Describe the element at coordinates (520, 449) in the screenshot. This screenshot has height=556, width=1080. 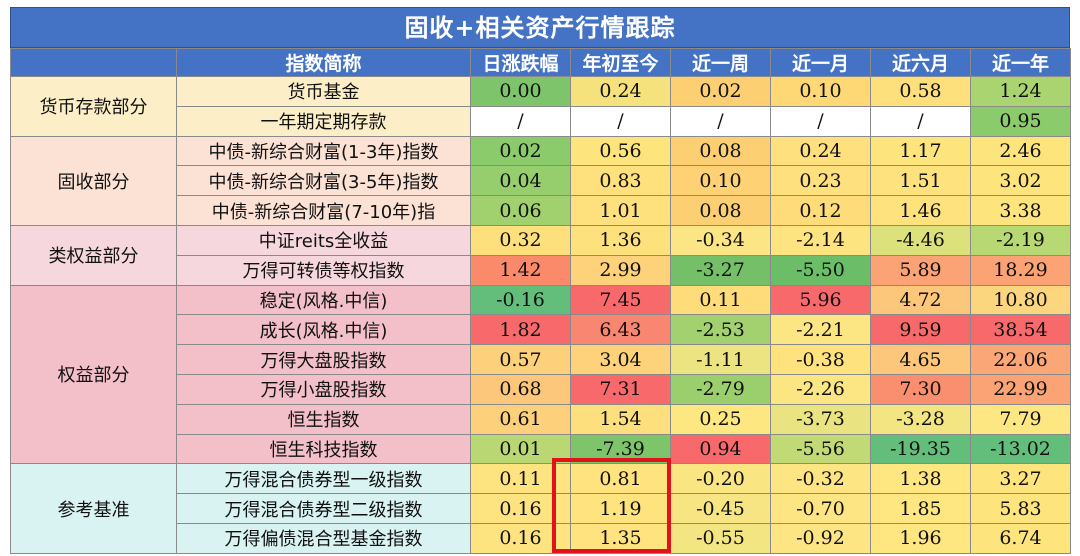
I see `value-cell: 0.01` at that location.